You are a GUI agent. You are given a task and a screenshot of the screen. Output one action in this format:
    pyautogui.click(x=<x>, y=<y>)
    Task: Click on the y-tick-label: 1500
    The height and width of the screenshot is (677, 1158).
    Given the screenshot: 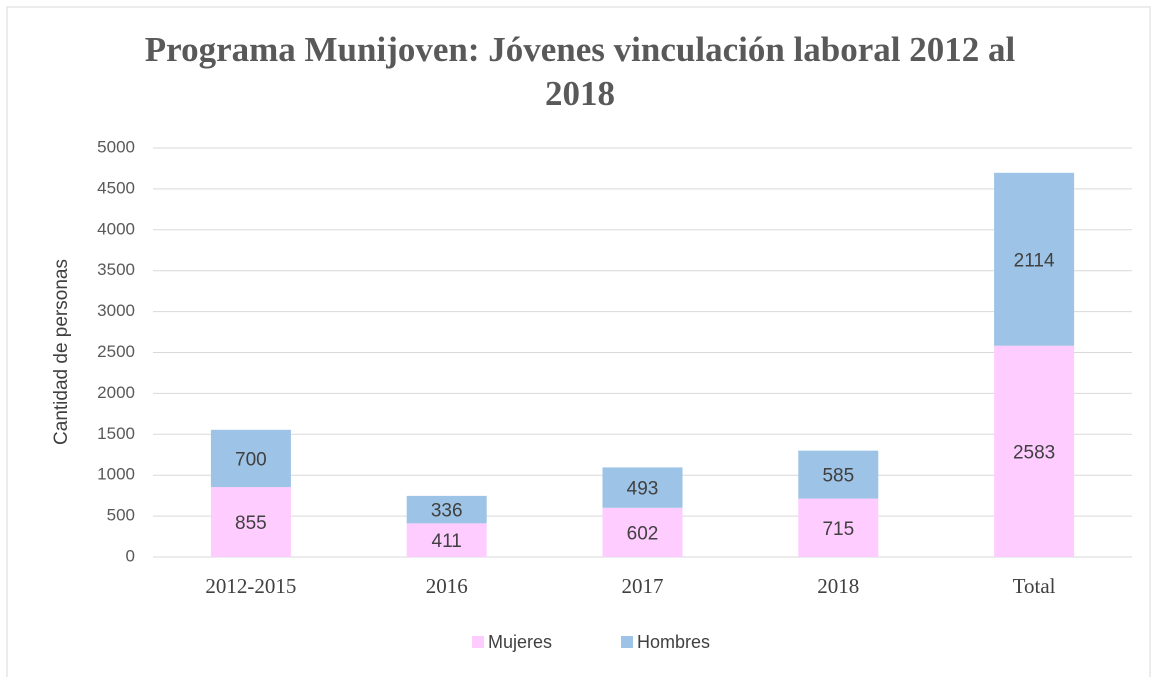 What is the action you would take?
    pyautogui.click(x=116, y=433)
    